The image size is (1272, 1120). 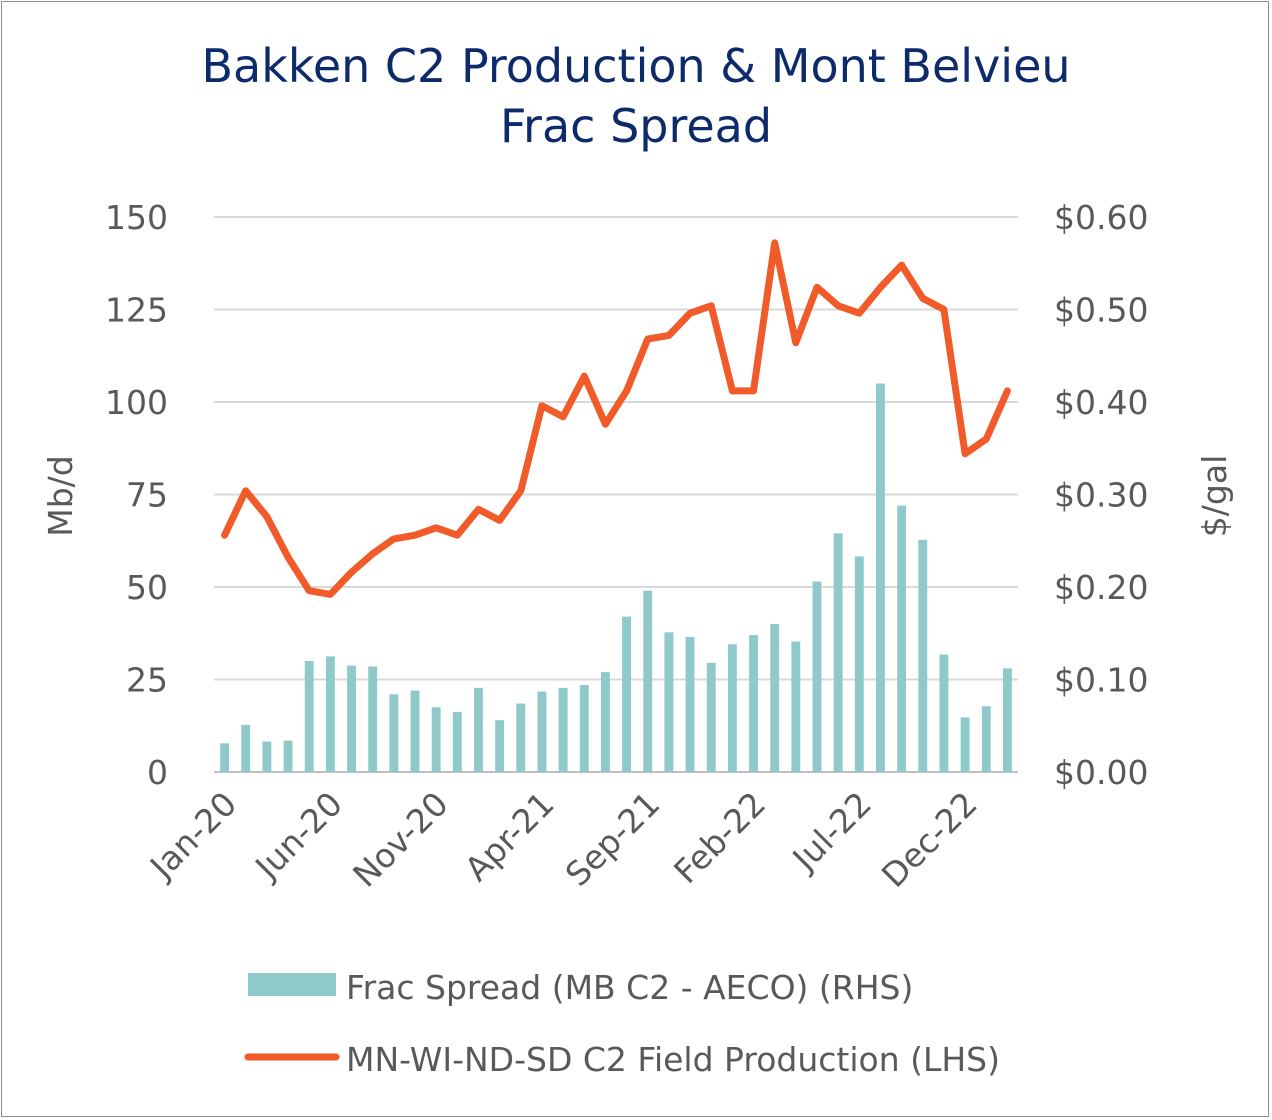 What do you see at coordinates (147, 587) in the screenshot?
I see `left-tick-label: 50` at bounding box center [147, 587].